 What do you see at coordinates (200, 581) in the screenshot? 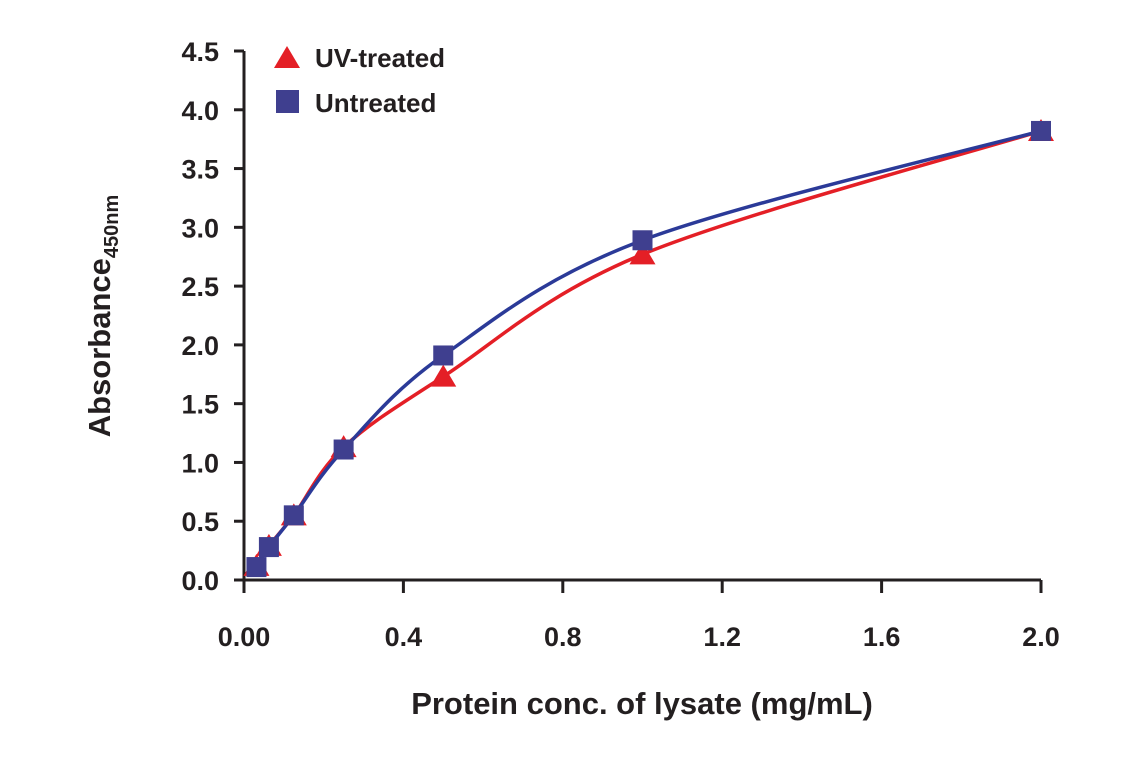
I see `y-tick-label: 0.0` at bounding box center [200, 581].